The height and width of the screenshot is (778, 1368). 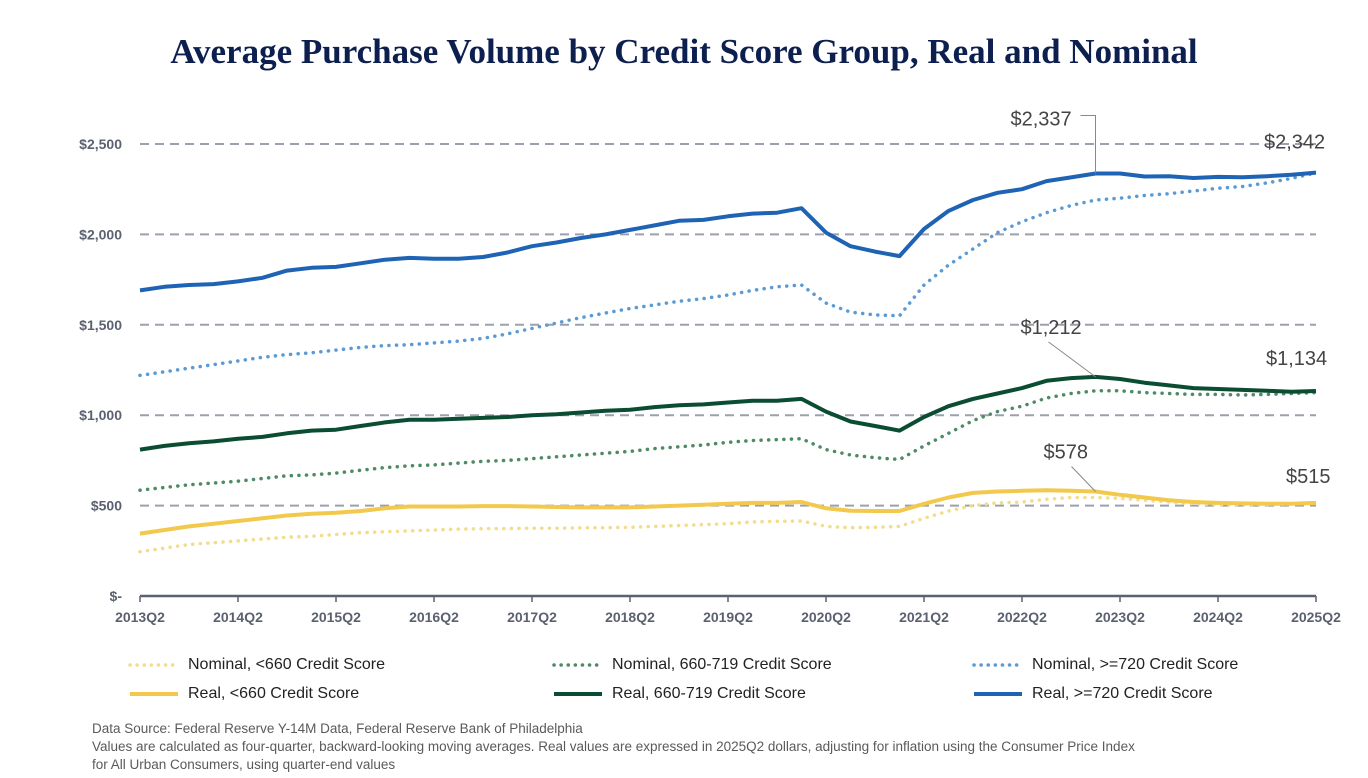 I want to click on legend-item-5: Real, >=720 Credit Score, so click(x=1092, y=694).